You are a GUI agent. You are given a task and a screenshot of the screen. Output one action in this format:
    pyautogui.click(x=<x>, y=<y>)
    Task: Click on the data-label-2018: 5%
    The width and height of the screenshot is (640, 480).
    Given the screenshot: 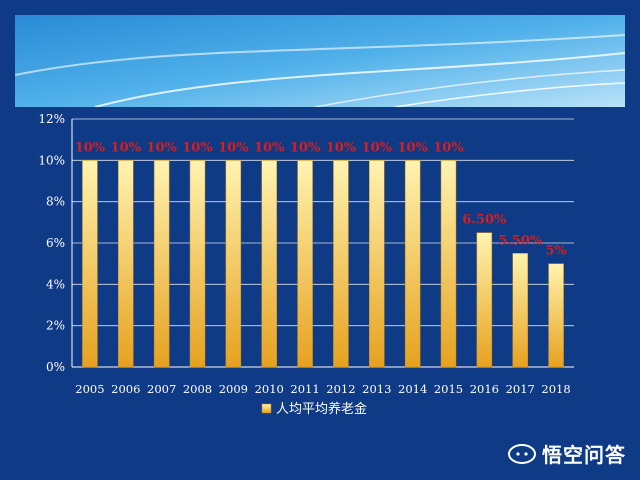 What is the action you would take?
    pyautogui.click(x=556, y=251)
    